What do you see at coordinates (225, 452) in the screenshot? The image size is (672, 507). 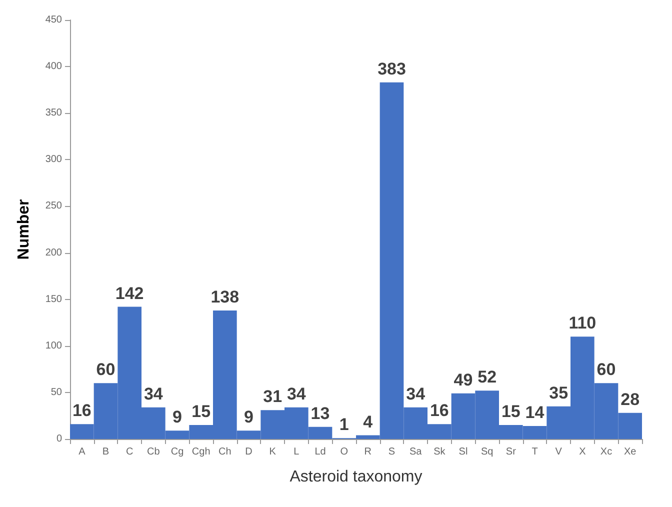 I see `x-tick-label: Ch` at bounding box center [225, 452].